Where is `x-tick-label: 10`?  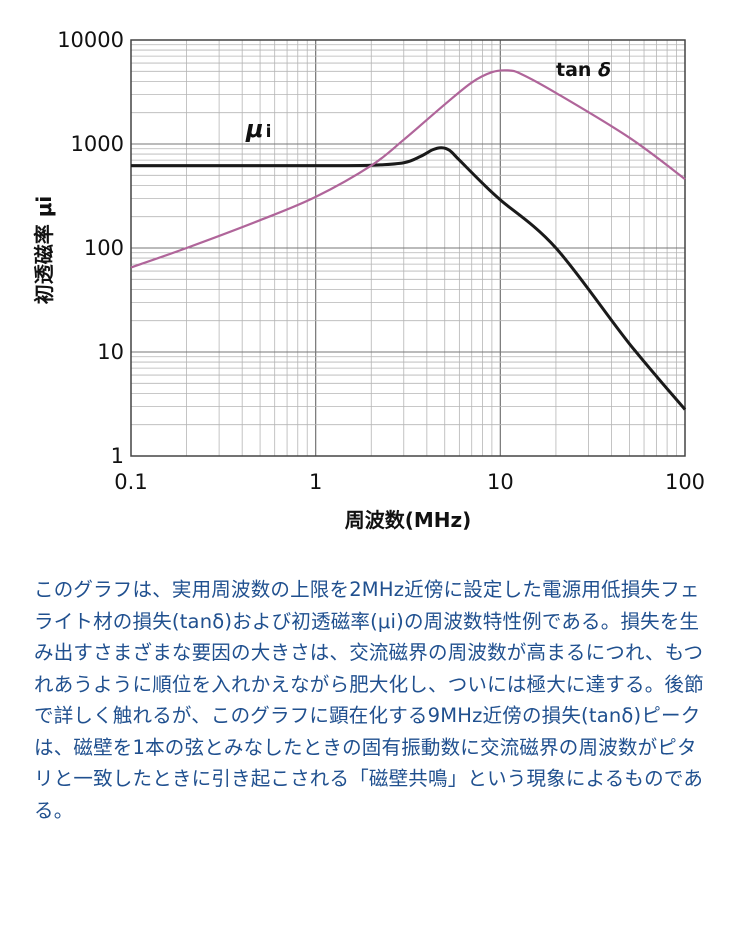 x-tick-label: 10 is located at coordinates (500, 482).